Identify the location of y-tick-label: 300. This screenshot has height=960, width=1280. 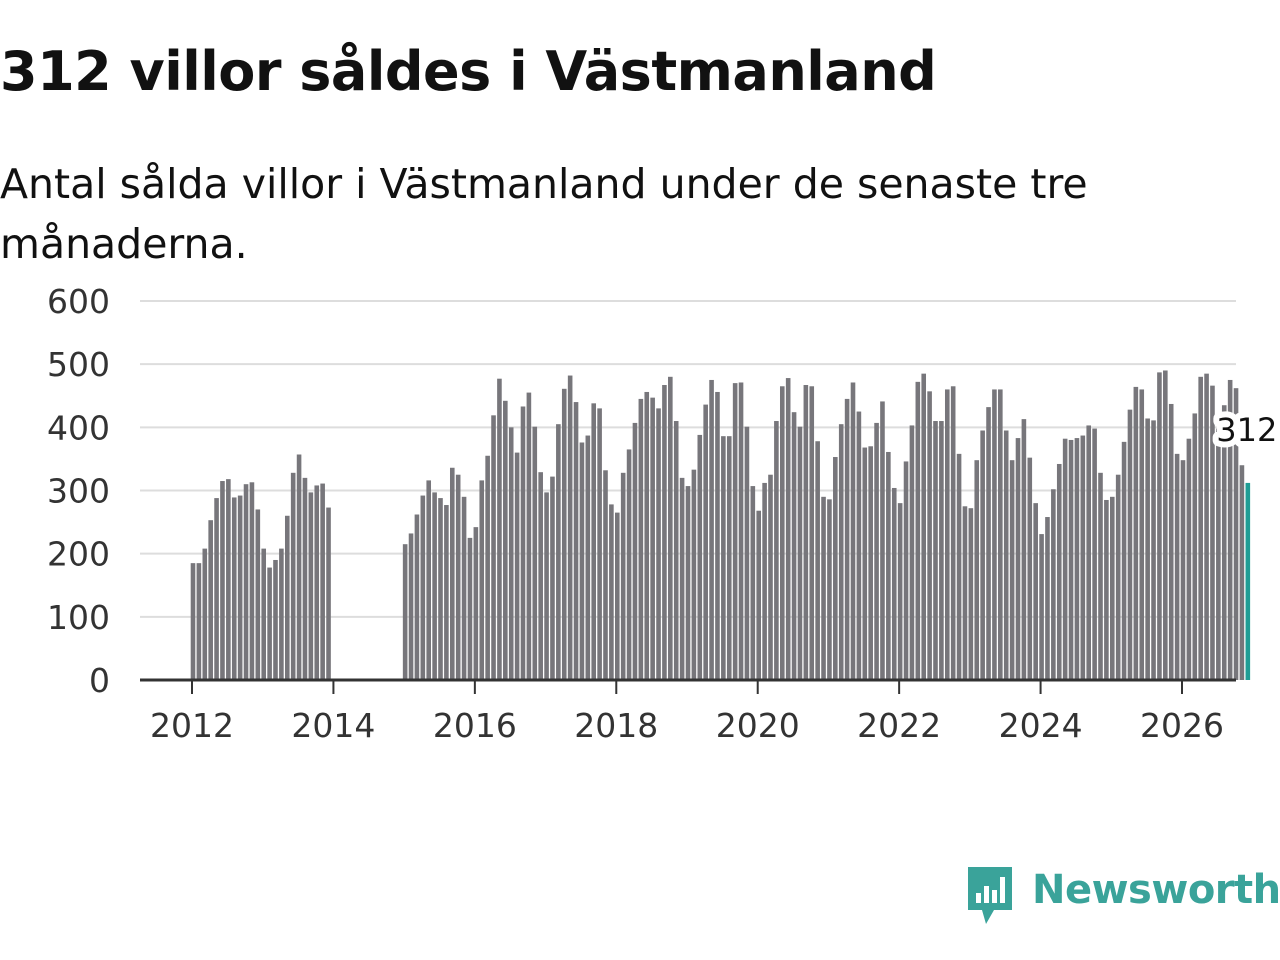
(78, 491).